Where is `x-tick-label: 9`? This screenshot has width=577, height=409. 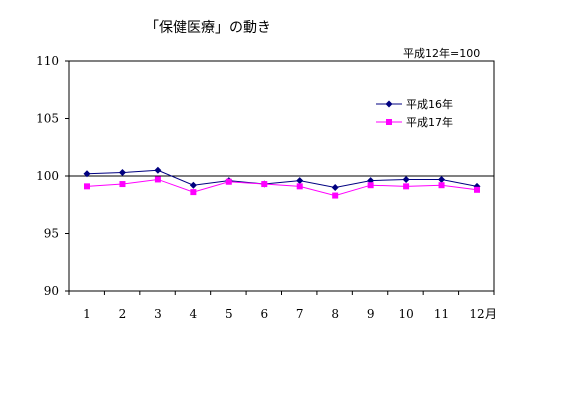 x-tick-label: 9 is located at coordinates (371, 314).